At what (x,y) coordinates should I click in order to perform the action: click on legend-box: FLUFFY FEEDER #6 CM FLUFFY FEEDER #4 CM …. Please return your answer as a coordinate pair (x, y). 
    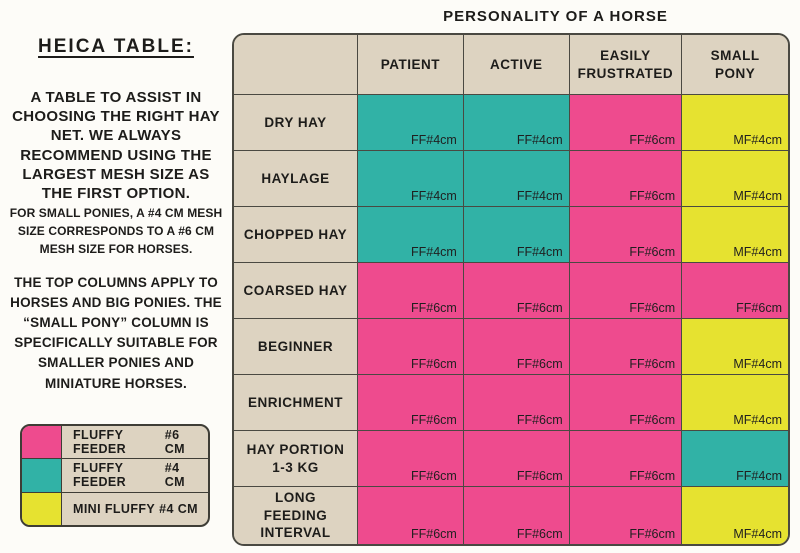
    Looking at the image, I should click on (115, 475).